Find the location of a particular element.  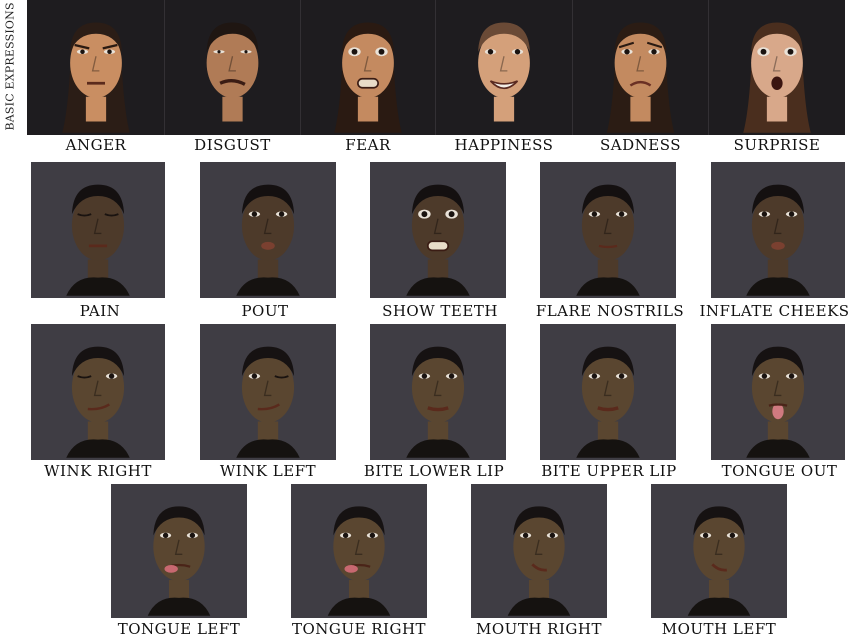

expression-row3-2-image is located at coordinates (268, 392).